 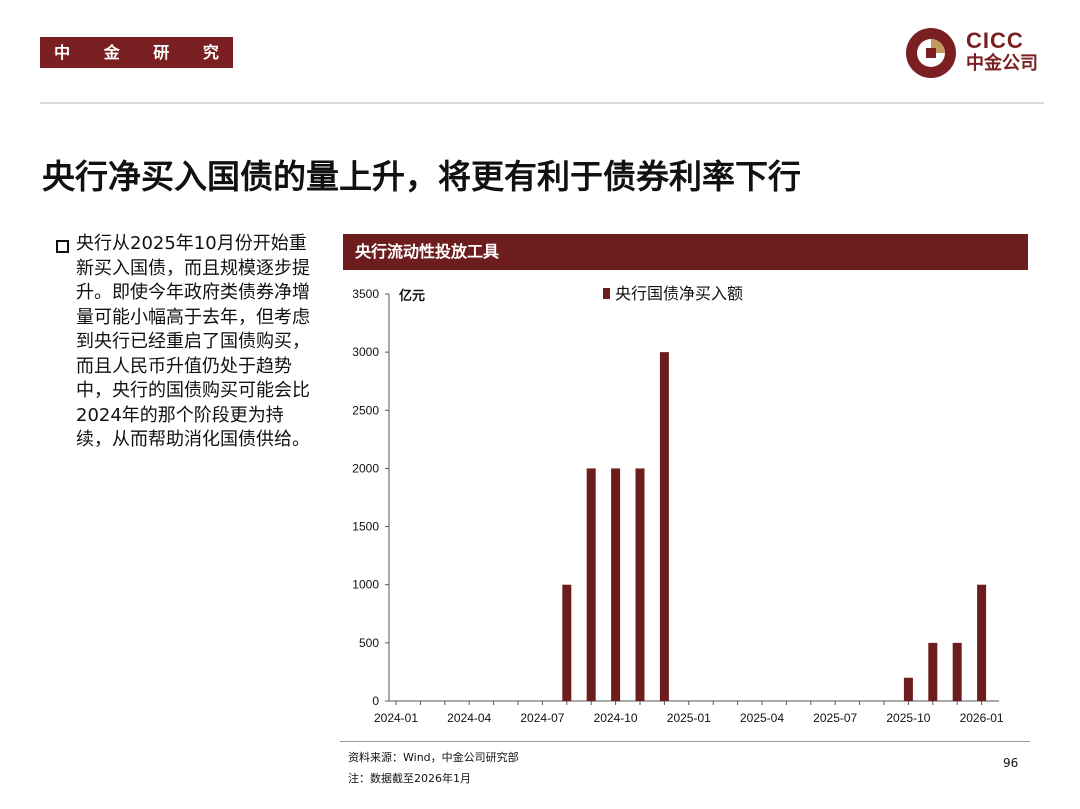 I want to click on y-axis-unit-label: 亿元, so click(x=412, y=296).